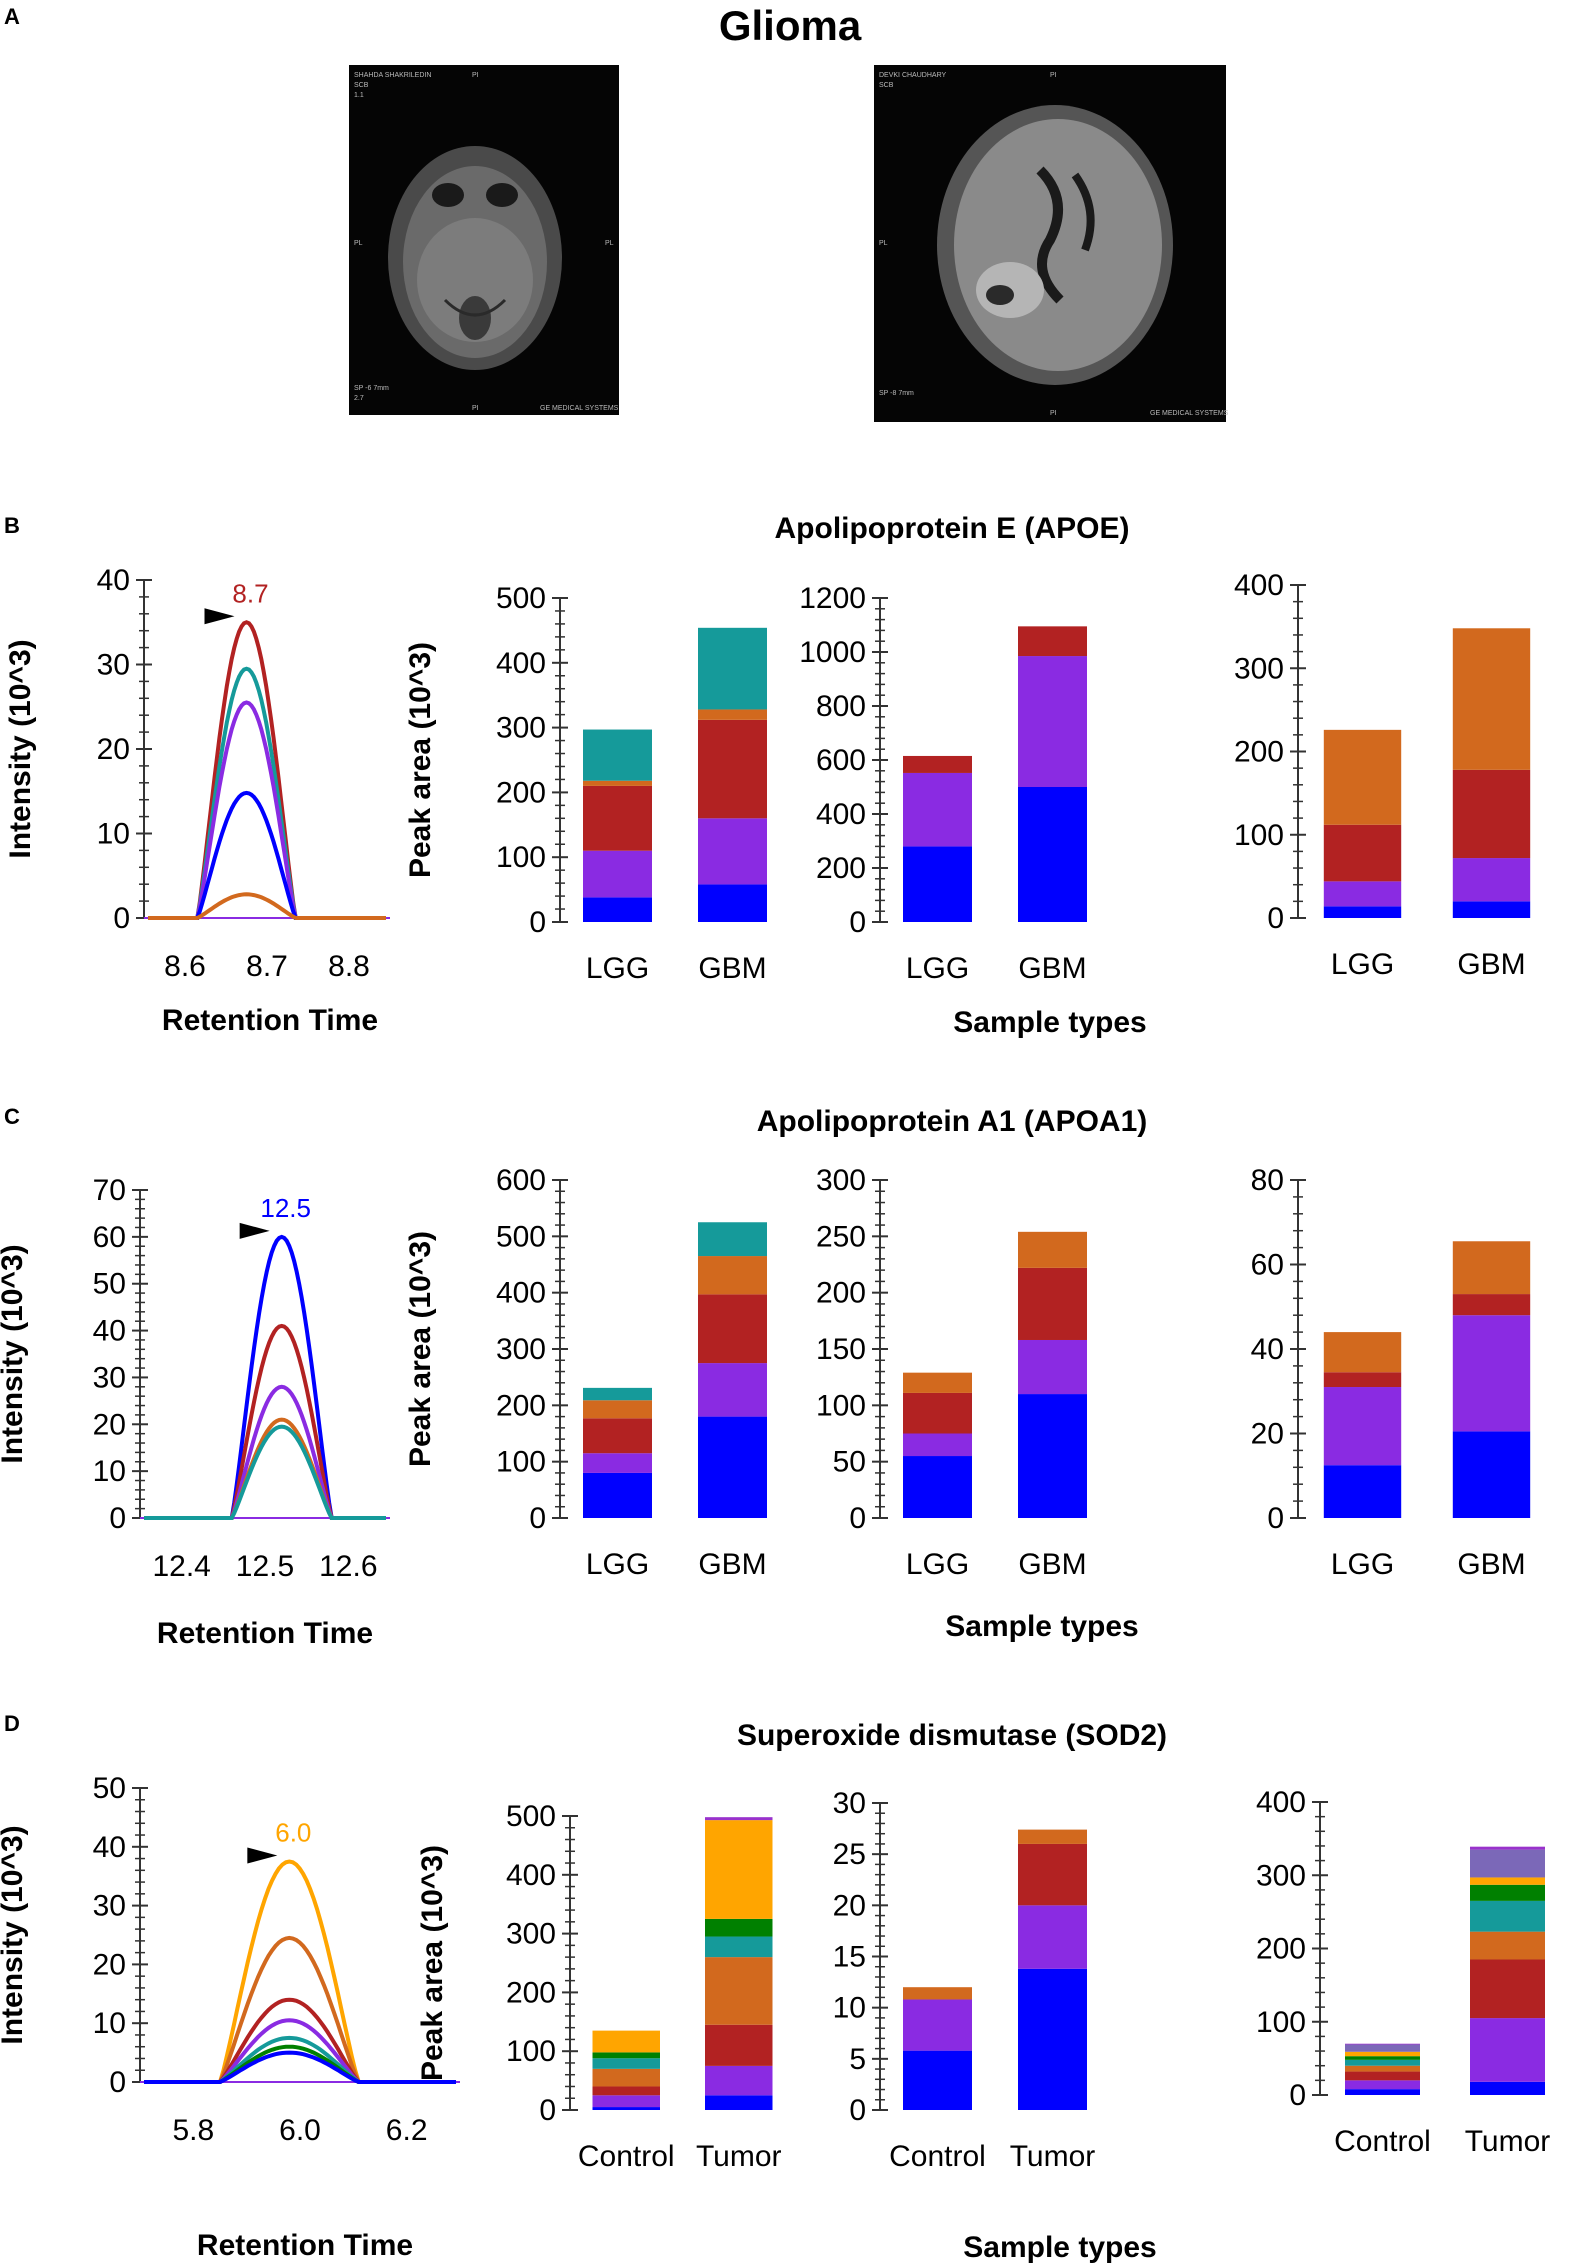 Image resolution: width=1576 pixels, height=2267 pixels. I want to click on y-tick-label: 150, so click(841, 1349).